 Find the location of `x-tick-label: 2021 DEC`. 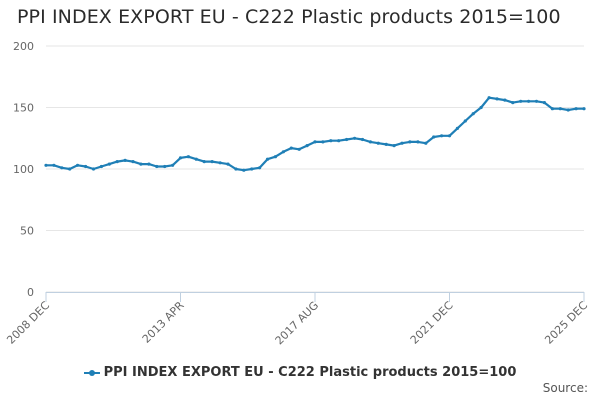

x-tick-label: 2021 DEC is located at coordinates (432, 323).